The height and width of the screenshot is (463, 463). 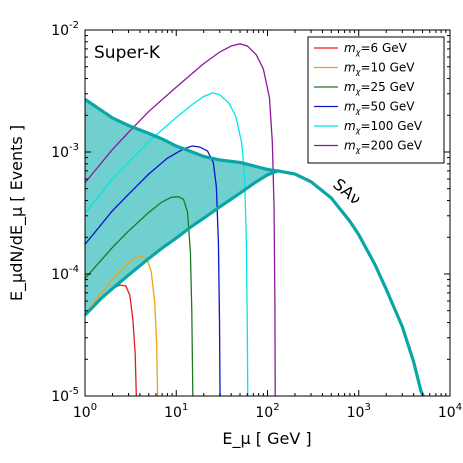 What do you see at coordinates (379, 69) in the screenshot?
I see `legend-label-1: mχ=10 GeV` at bounding box center [379, 69].